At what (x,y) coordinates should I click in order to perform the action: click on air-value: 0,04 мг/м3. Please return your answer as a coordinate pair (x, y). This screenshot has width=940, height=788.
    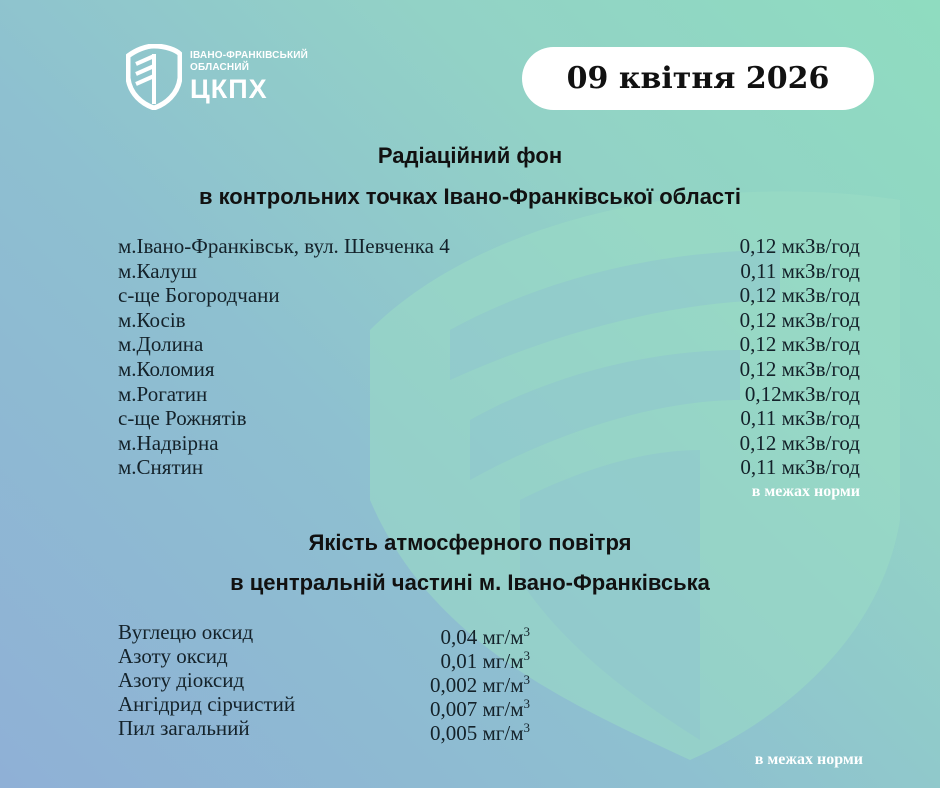
    Looking at the image, I should click on (485, 634).